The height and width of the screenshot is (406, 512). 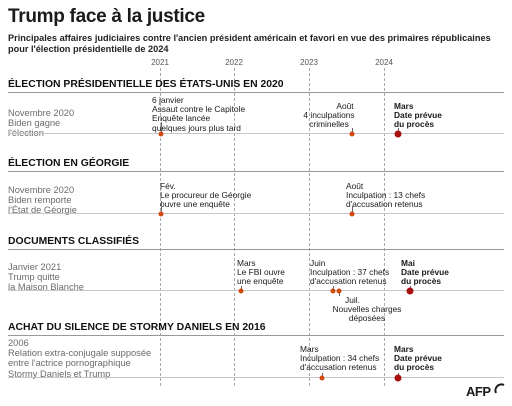 What do you see at coordinates (367, 314) in the screenshot?
I see `event-text: Nouvelles charges déposées` at bounding box center [367, 314].